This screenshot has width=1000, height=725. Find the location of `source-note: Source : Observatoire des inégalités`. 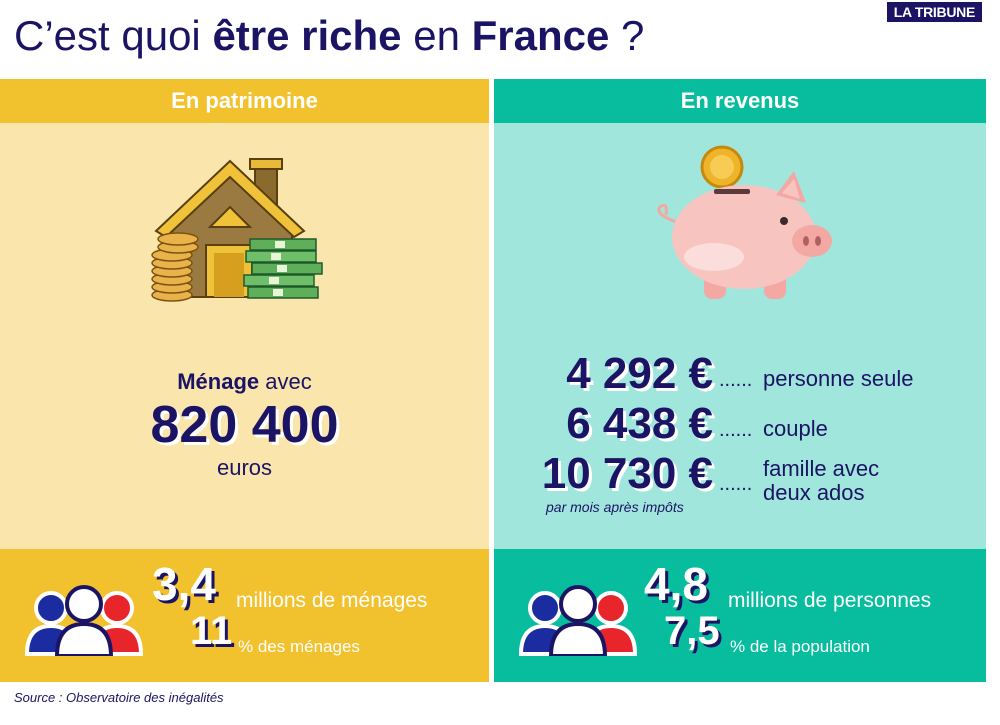

source-note: Source : Observatoire des inégalités is located at coordinates (119, 697).